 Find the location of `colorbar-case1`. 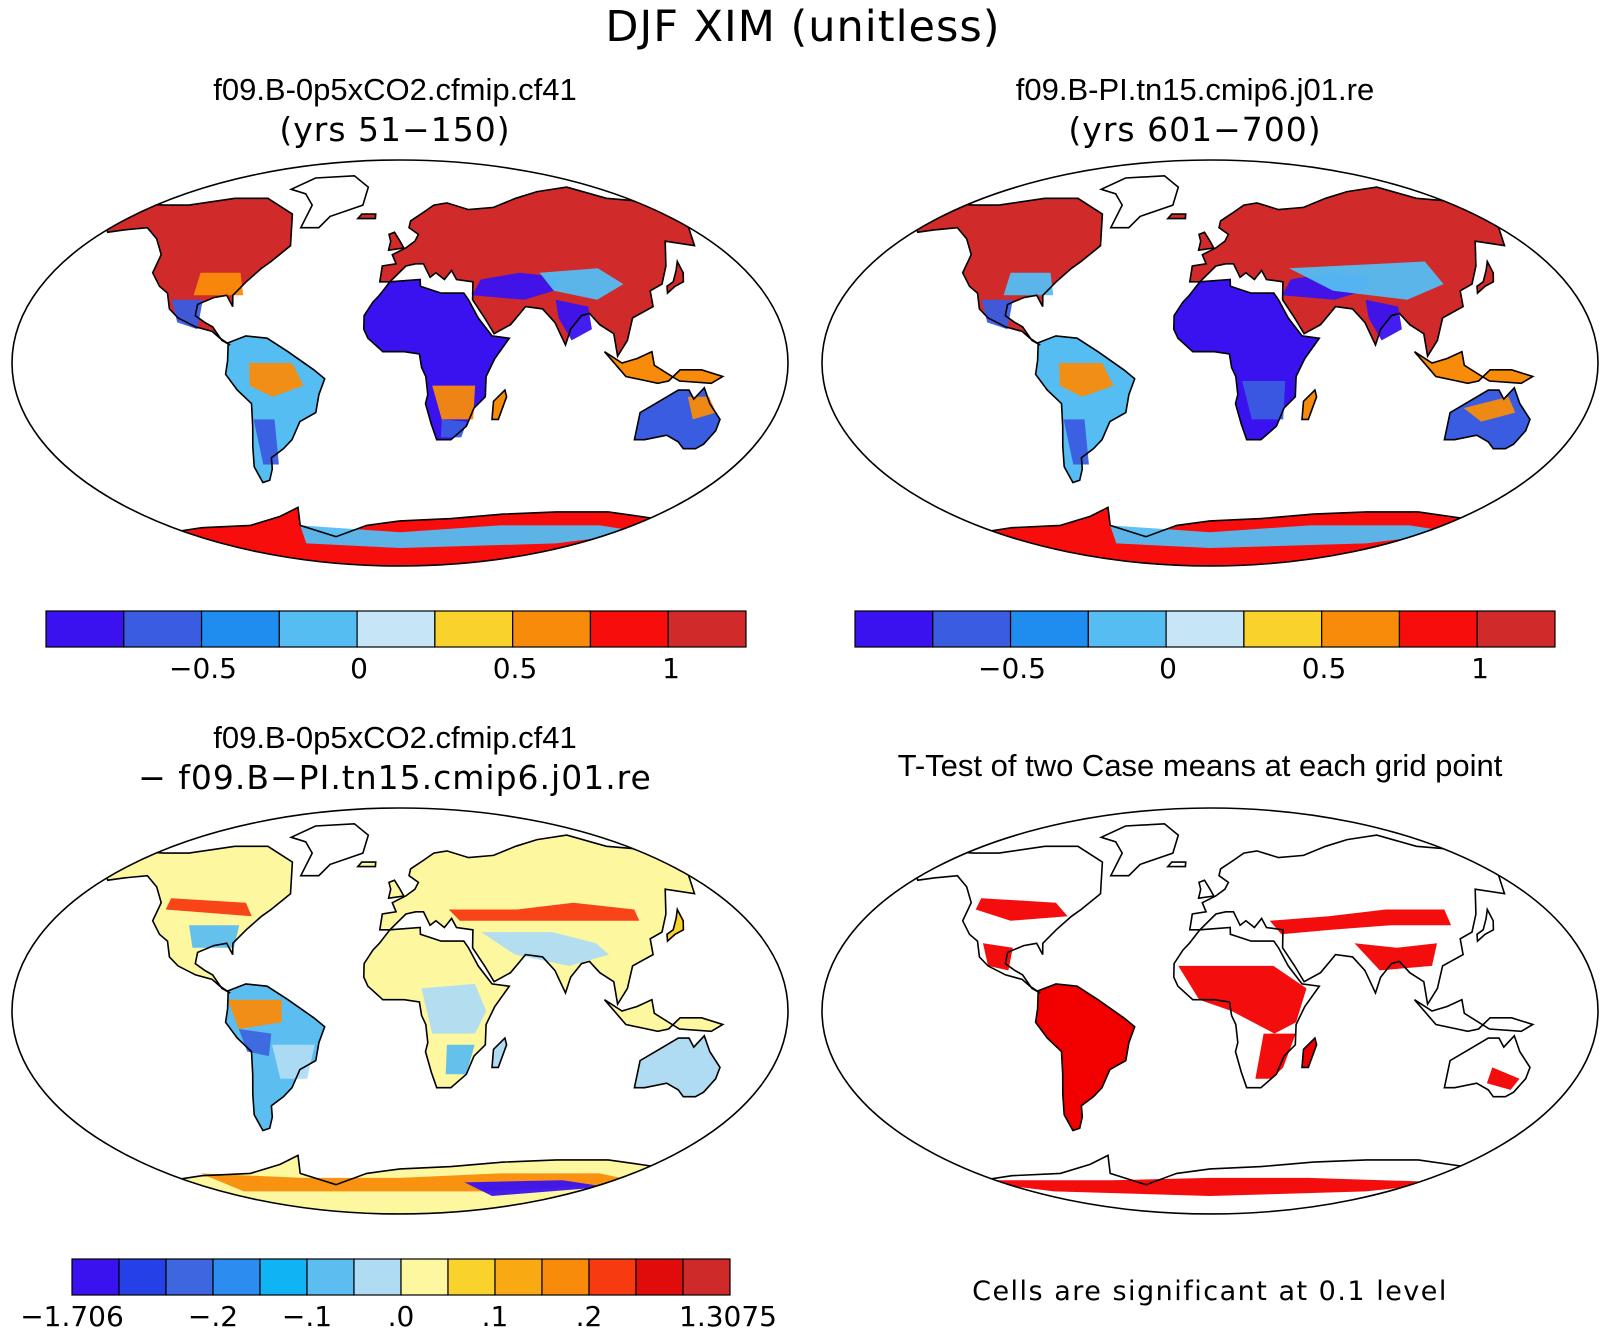

colorbar-case1 is located at coordinates (396, 629).